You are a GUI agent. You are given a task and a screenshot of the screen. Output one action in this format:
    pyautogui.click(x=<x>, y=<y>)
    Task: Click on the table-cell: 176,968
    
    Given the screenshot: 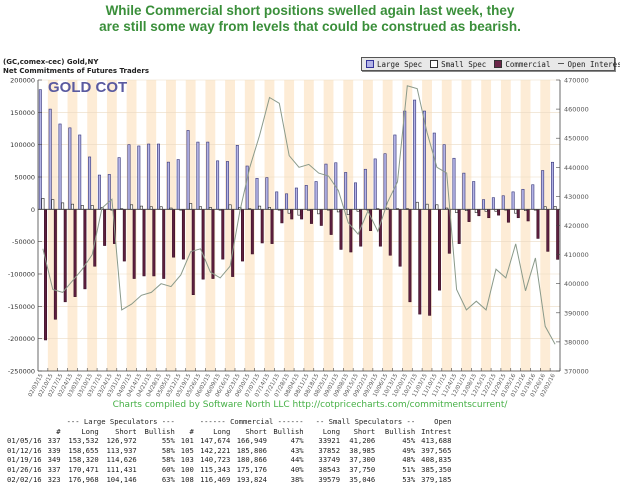 What is the action you would take?
    pyautogui.click(x=83, y=479)
    